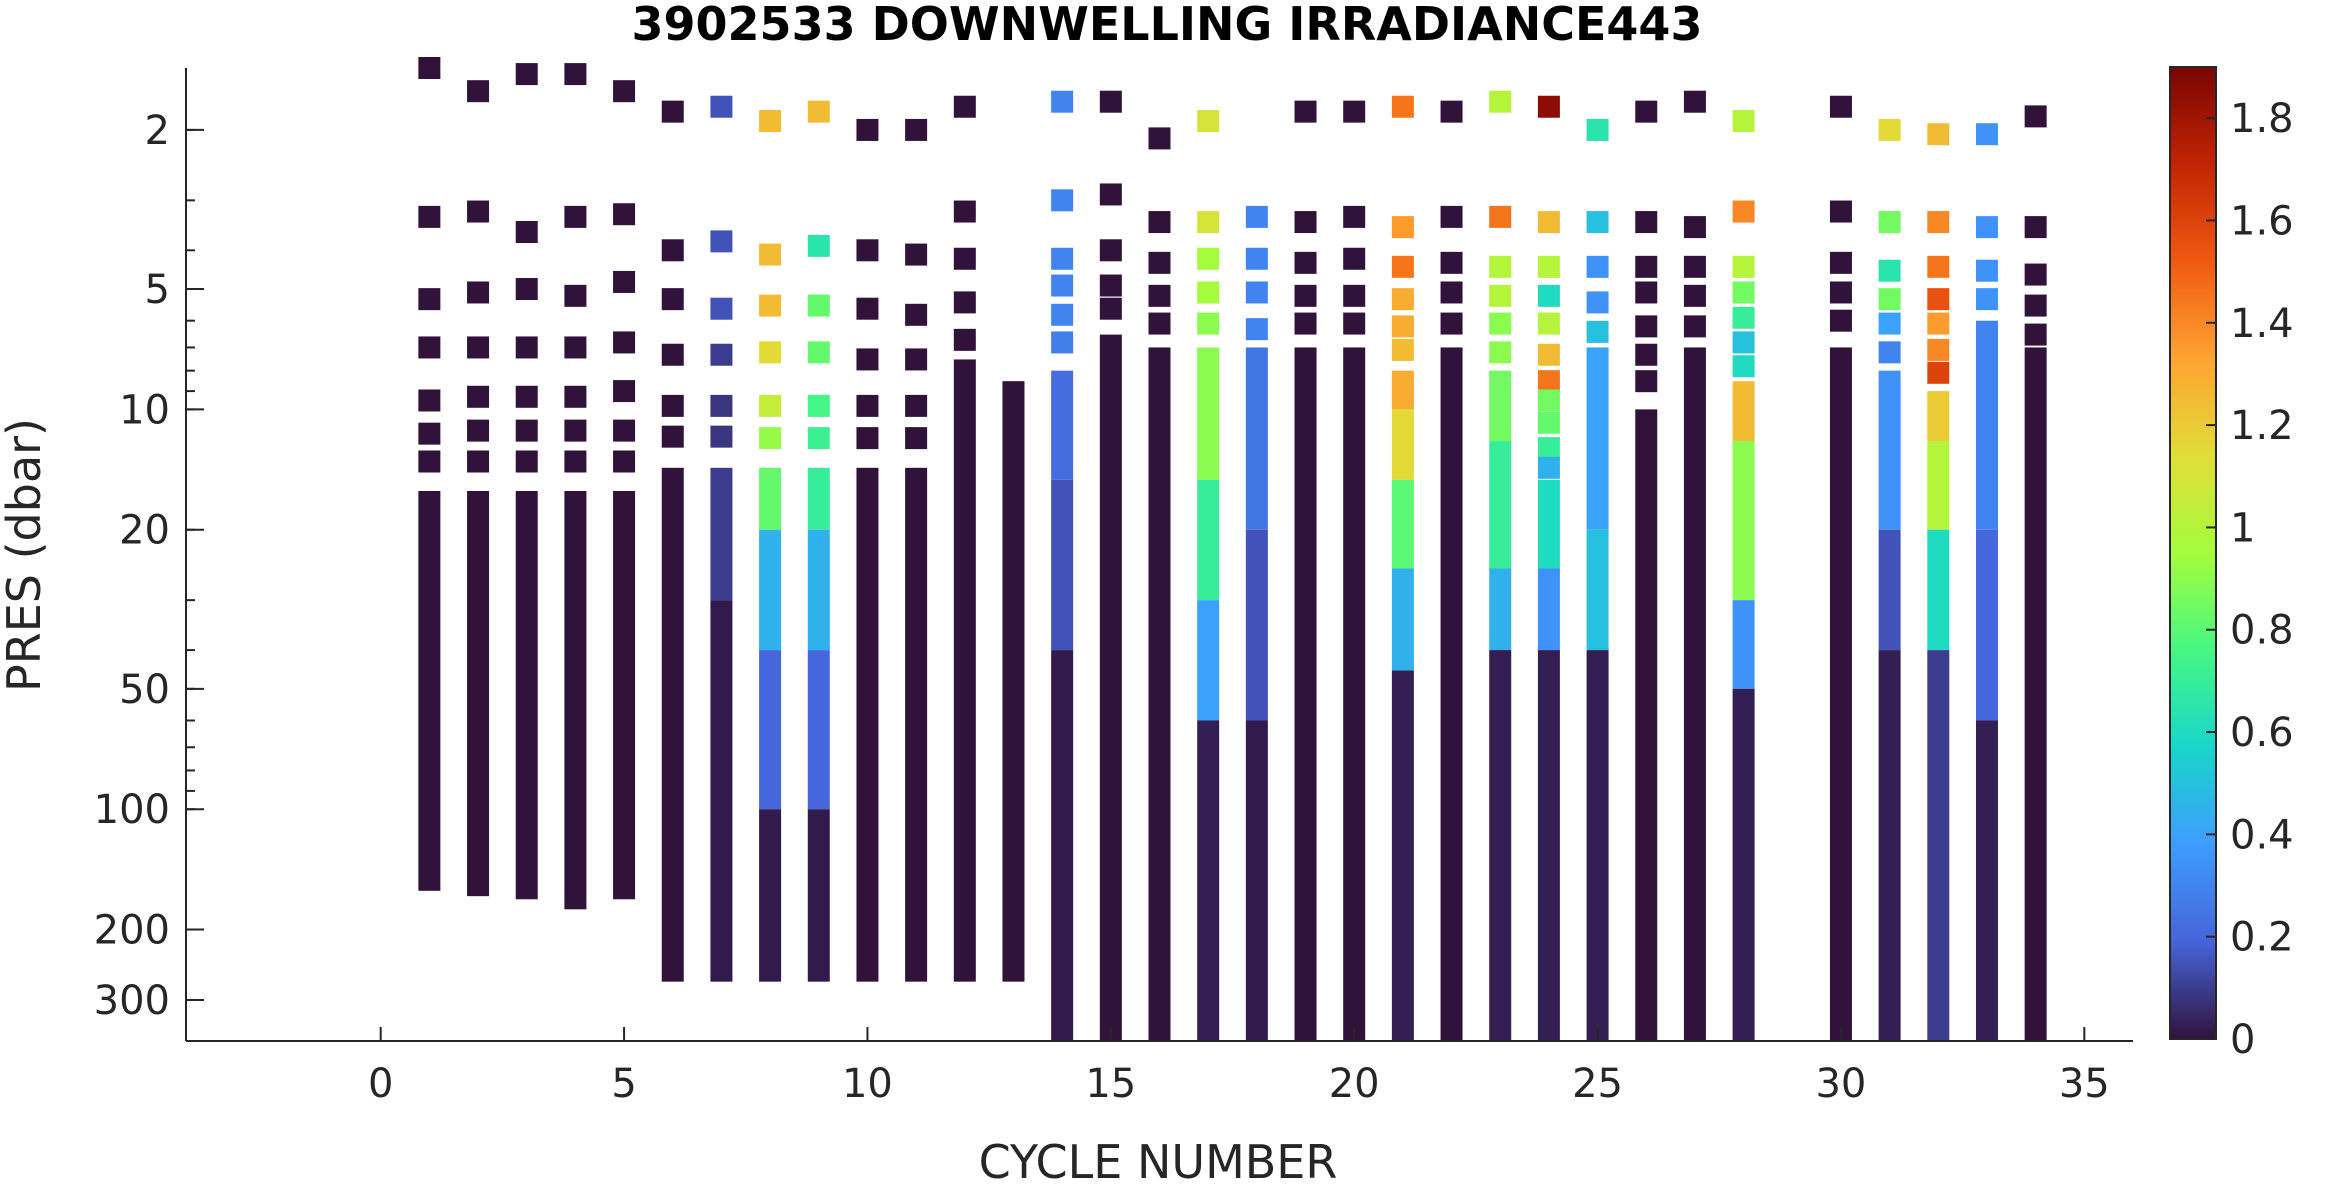  What do you see at coordinates (2250, 579) in the screenshot?
I see `colorbar-ticks: 0 0.2 0.4 0.6 0.8 1 1.2 1.4 1.6 1.8` at bounding box center [2250, 579].